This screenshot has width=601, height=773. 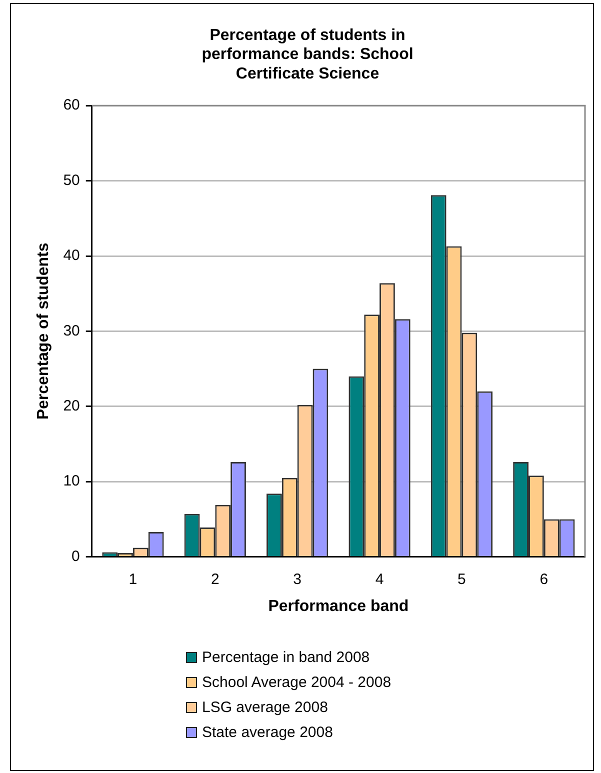 What do you see at coordinates (379, 579) in the screenshot?
I see `x-tick-label: 4` at bounding box center [379, 579].